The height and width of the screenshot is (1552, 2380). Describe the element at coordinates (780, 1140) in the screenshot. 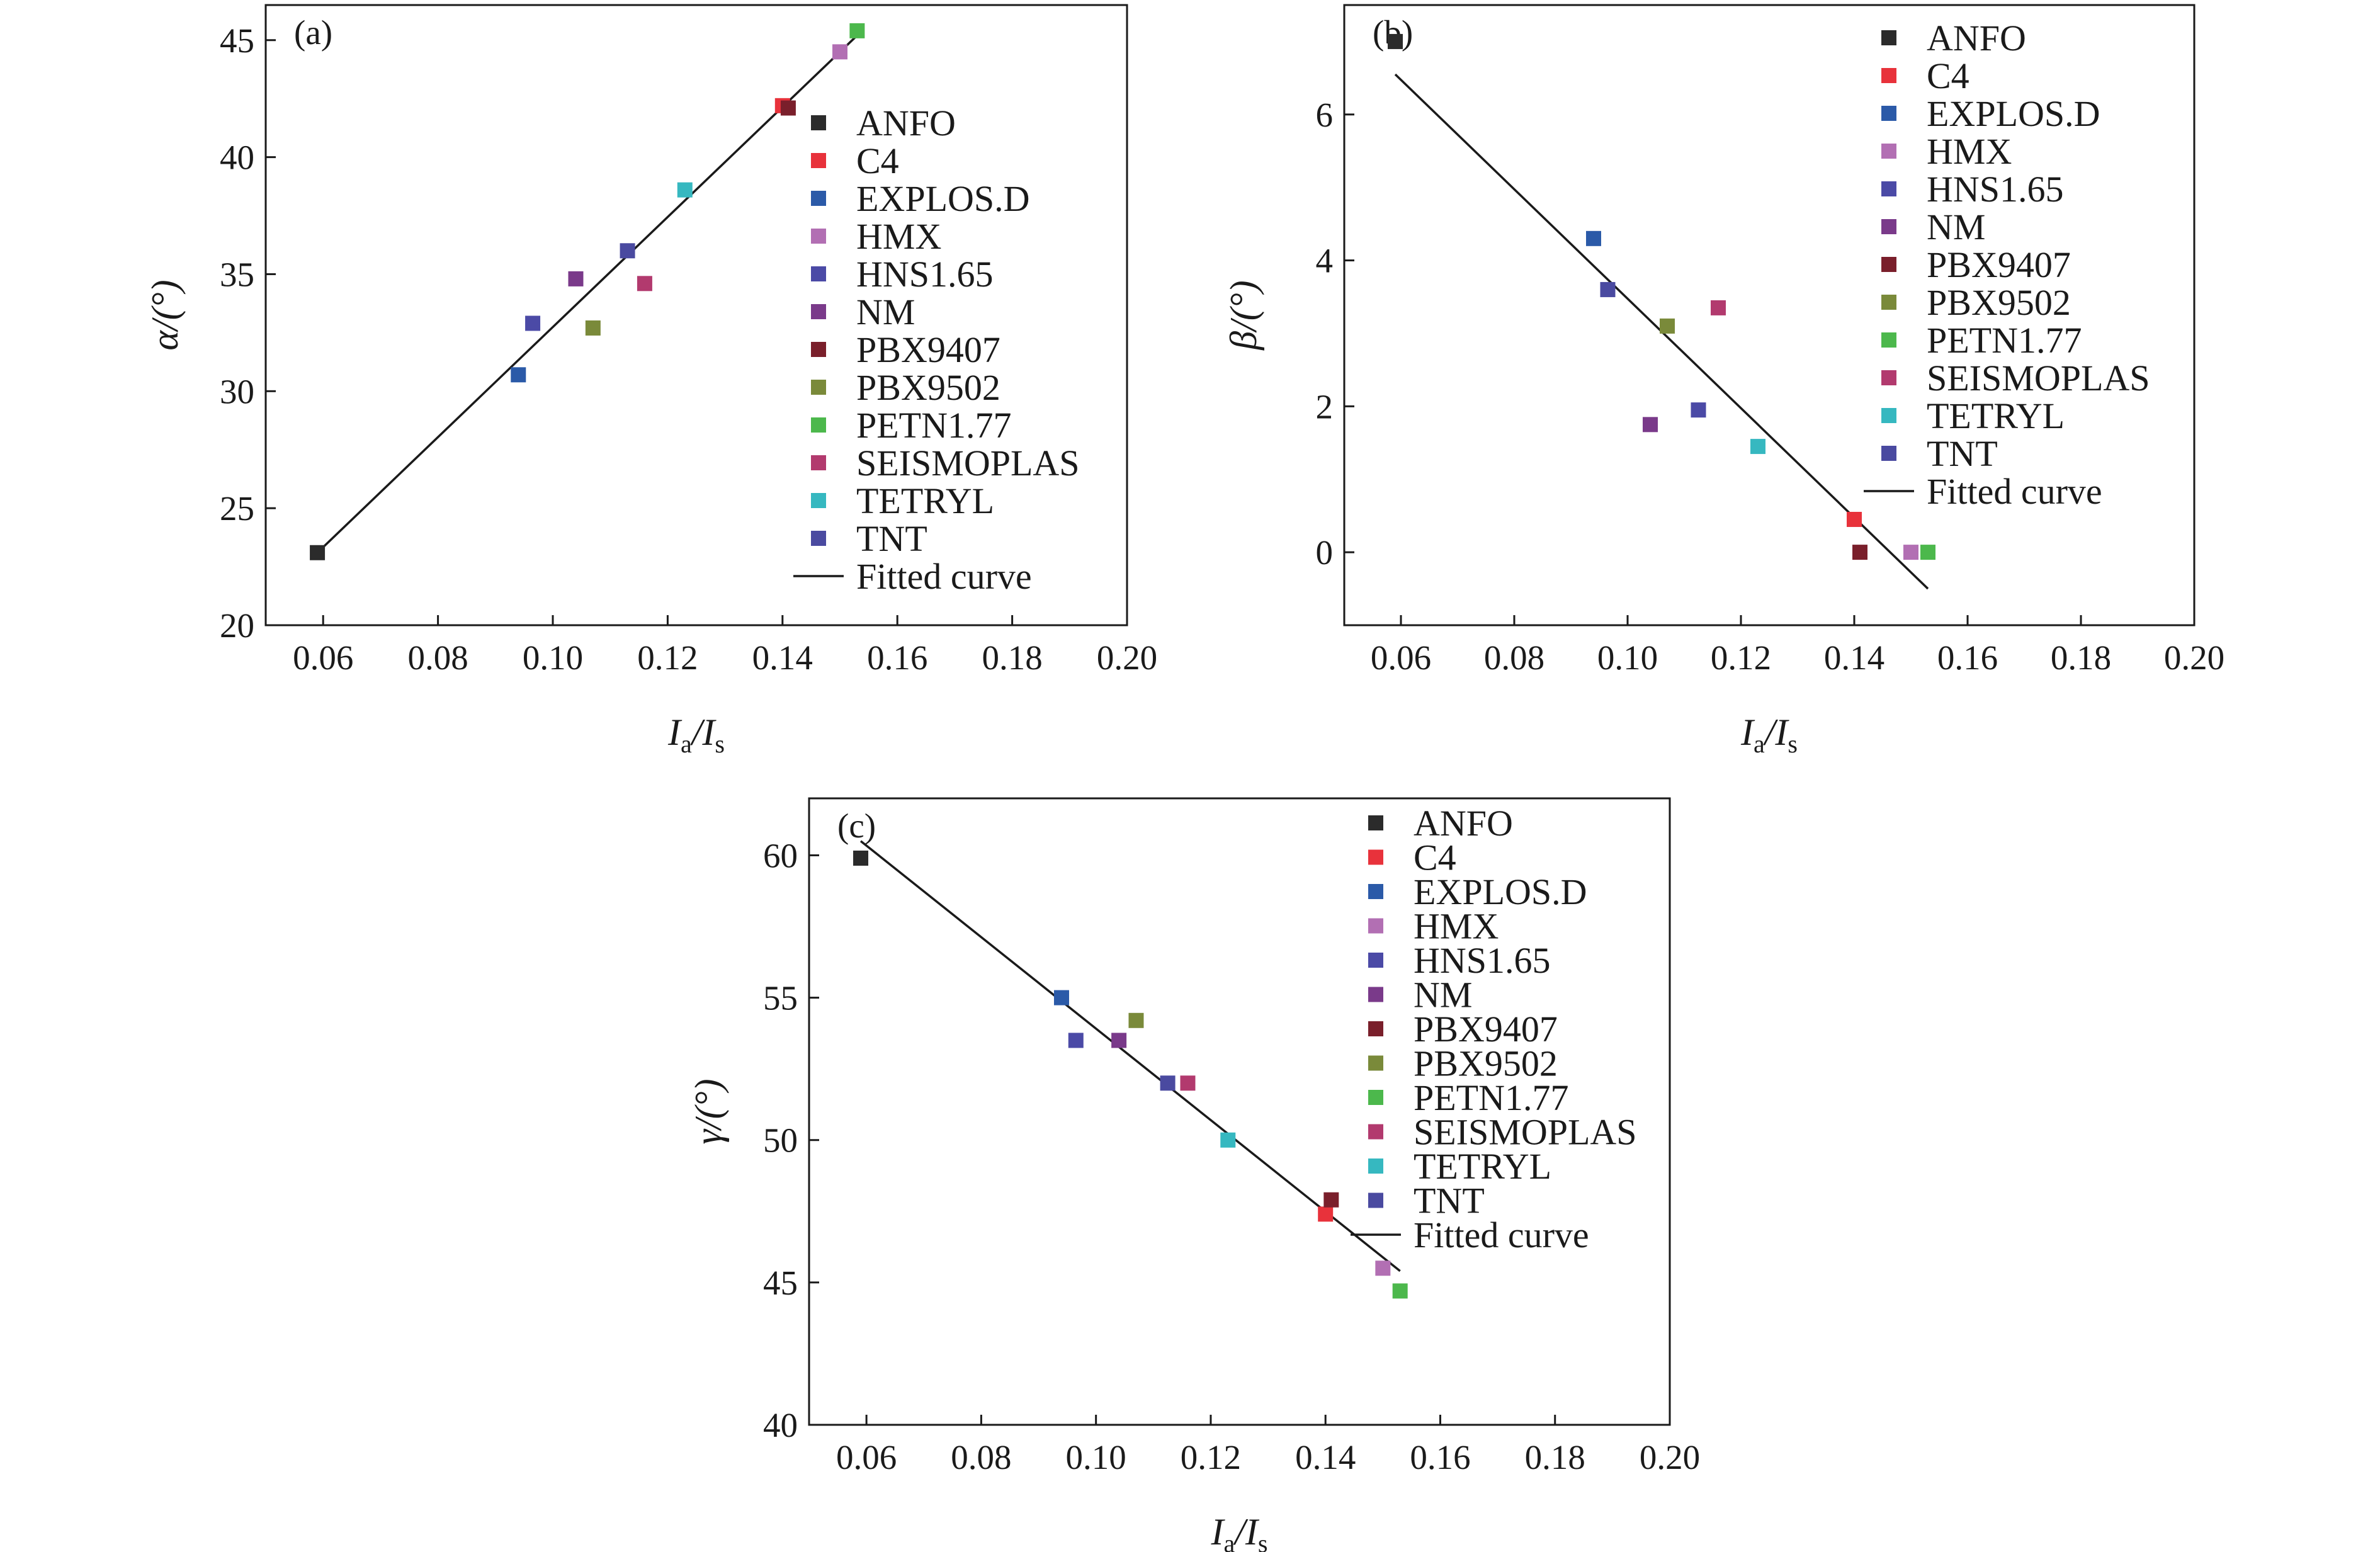

I see `y-tick-label: 50` at that location.